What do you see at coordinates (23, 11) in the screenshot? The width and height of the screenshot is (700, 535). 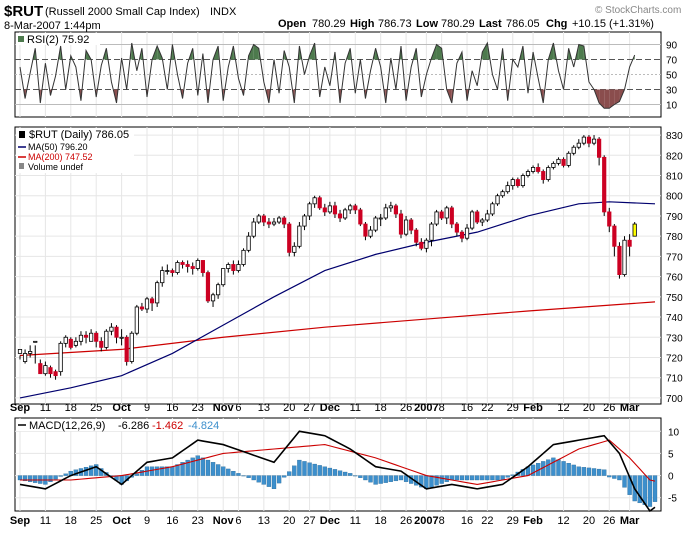 I see `symbol: $RUT` at bounding box center [23, 11].